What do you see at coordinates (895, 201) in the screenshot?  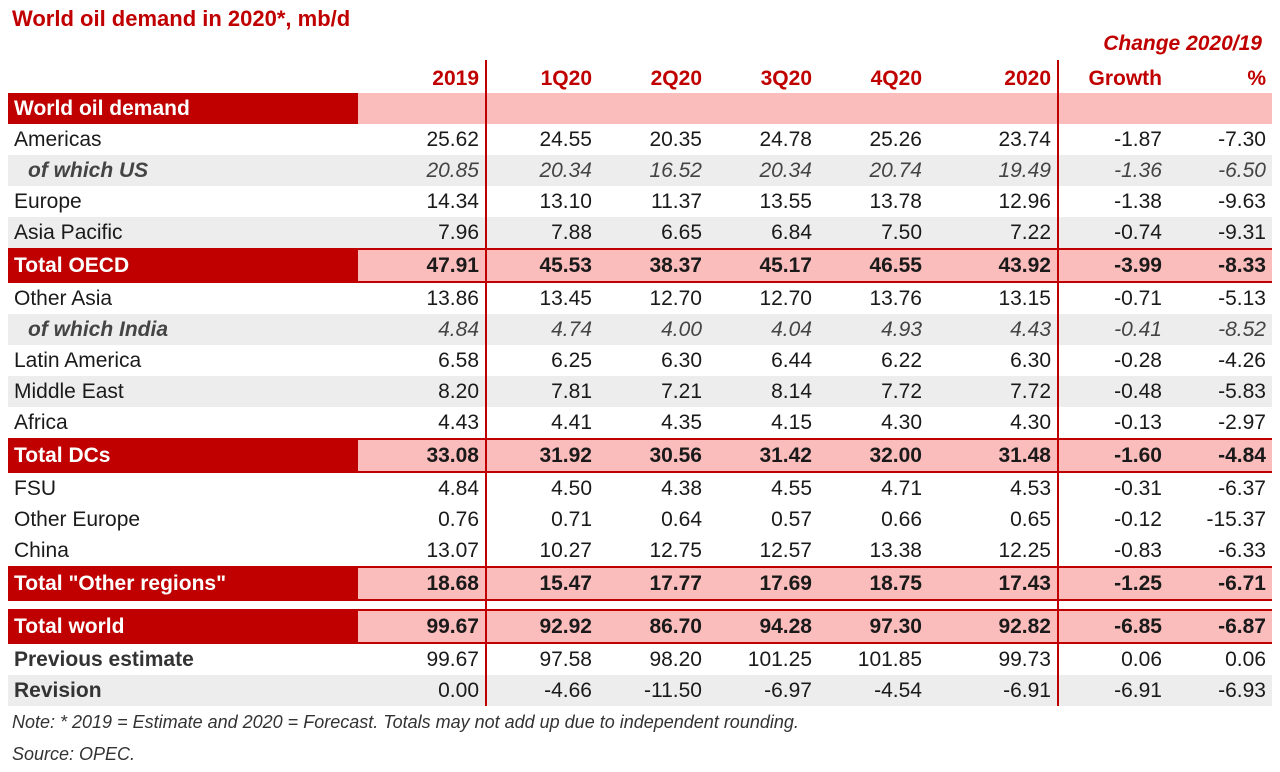 I see `table-cell: 13.78` at bounding box center [895, 201].